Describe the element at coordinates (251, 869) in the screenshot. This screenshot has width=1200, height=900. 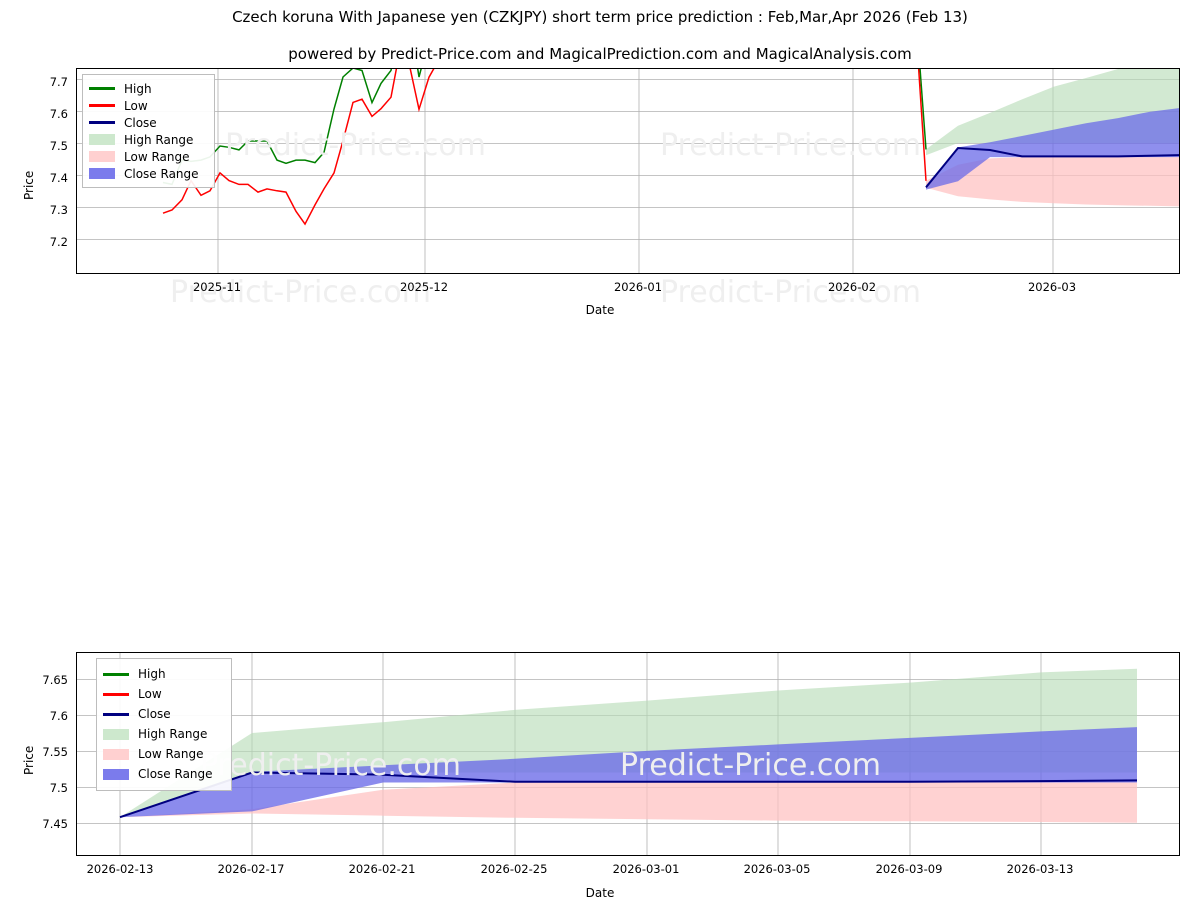
I see `bottom-x-tick: 2026-02-17` at that location.